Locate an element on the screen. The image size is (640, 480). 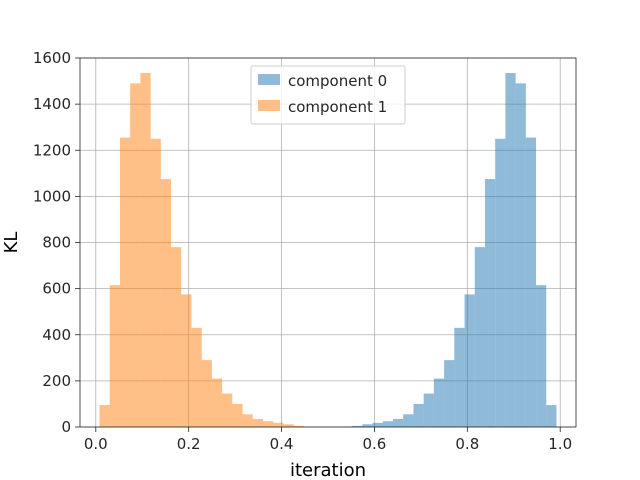
y-tick-label: 400 is located at coordinates (56, 335).